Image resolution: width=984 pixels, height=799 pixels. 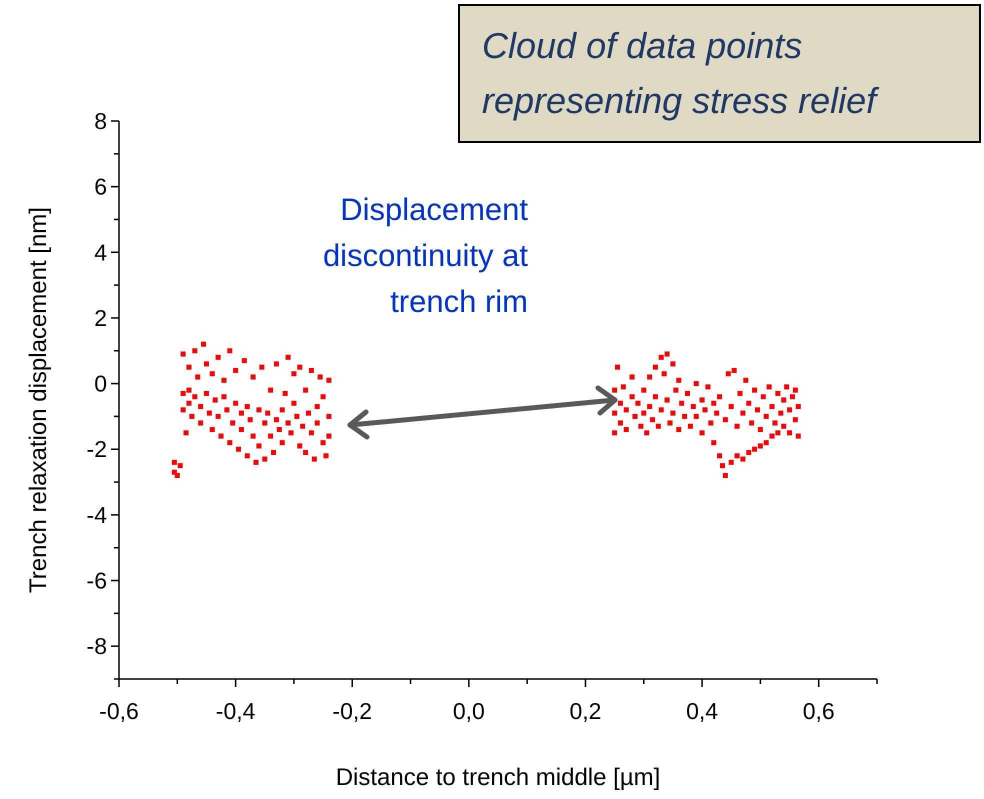 What do you see at coordinates (97, 515) in the screenshot?
I see `y-tick-label: -4` at bounding box center [97, 515].